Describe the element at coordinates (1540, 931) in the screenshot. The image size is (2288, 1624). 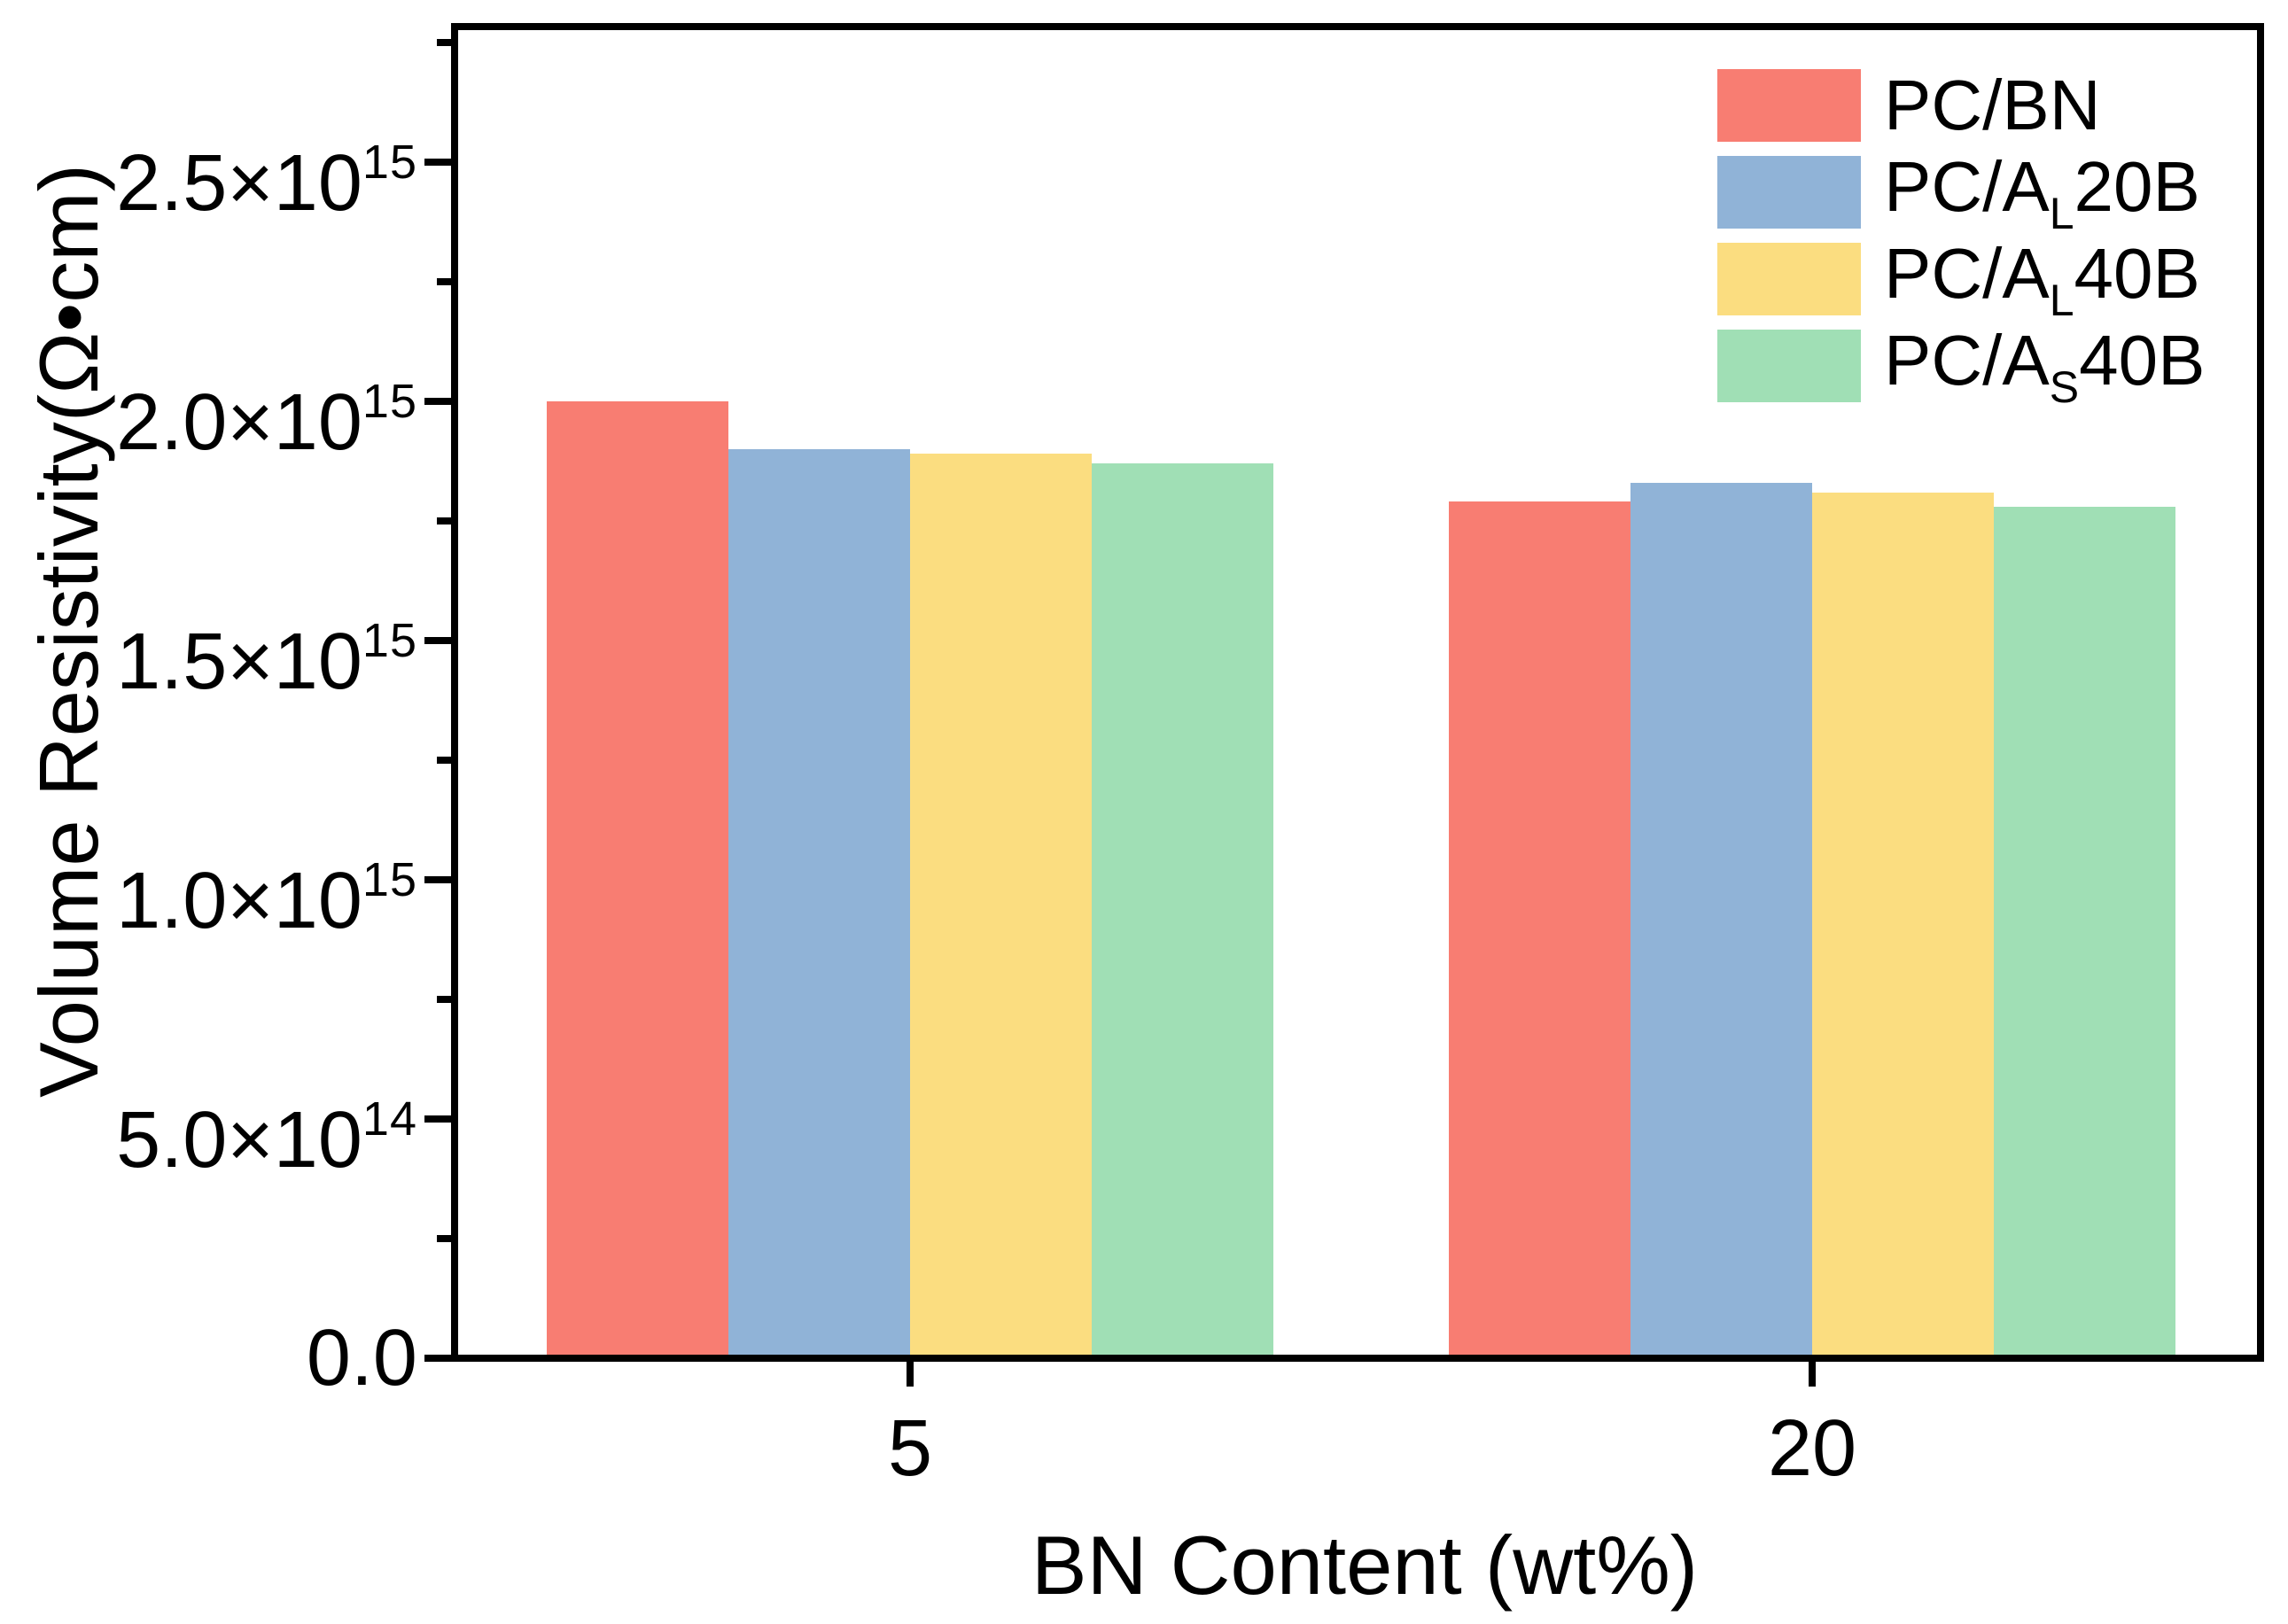
I see `bar-PC/BN-cat20` at that location.